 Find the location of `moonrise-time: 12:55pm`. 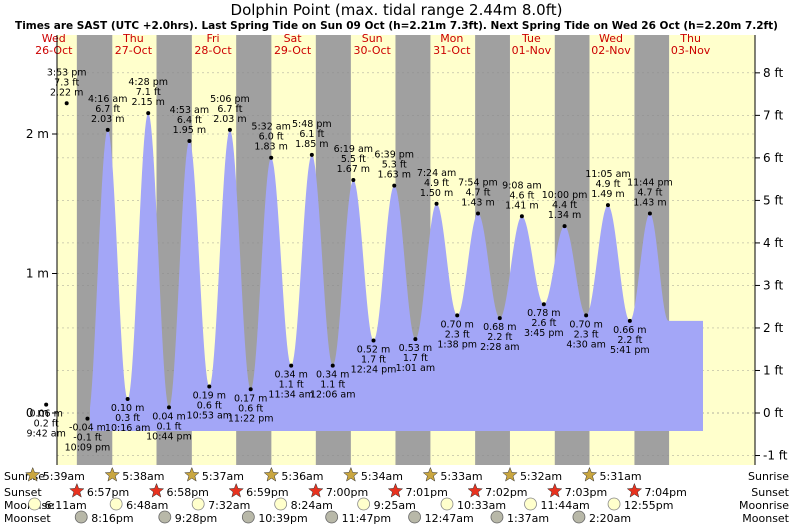

moonrise-time: 12:55pm is located at coordinates (648, 505).